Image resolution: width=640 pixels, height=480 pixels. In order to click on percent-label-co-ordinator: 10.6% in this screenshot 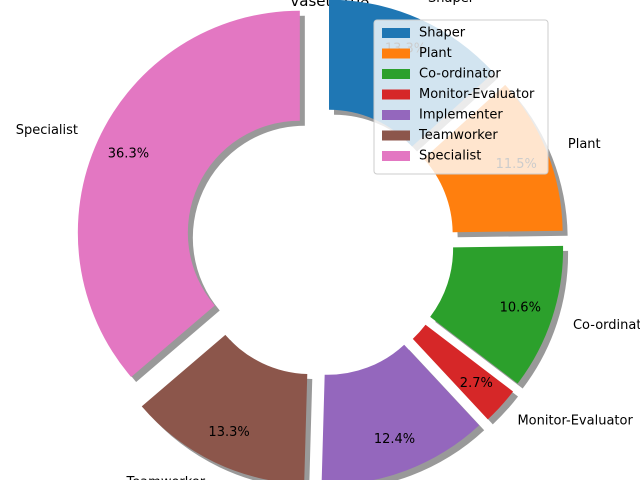, I will do `click(520, 308)`.